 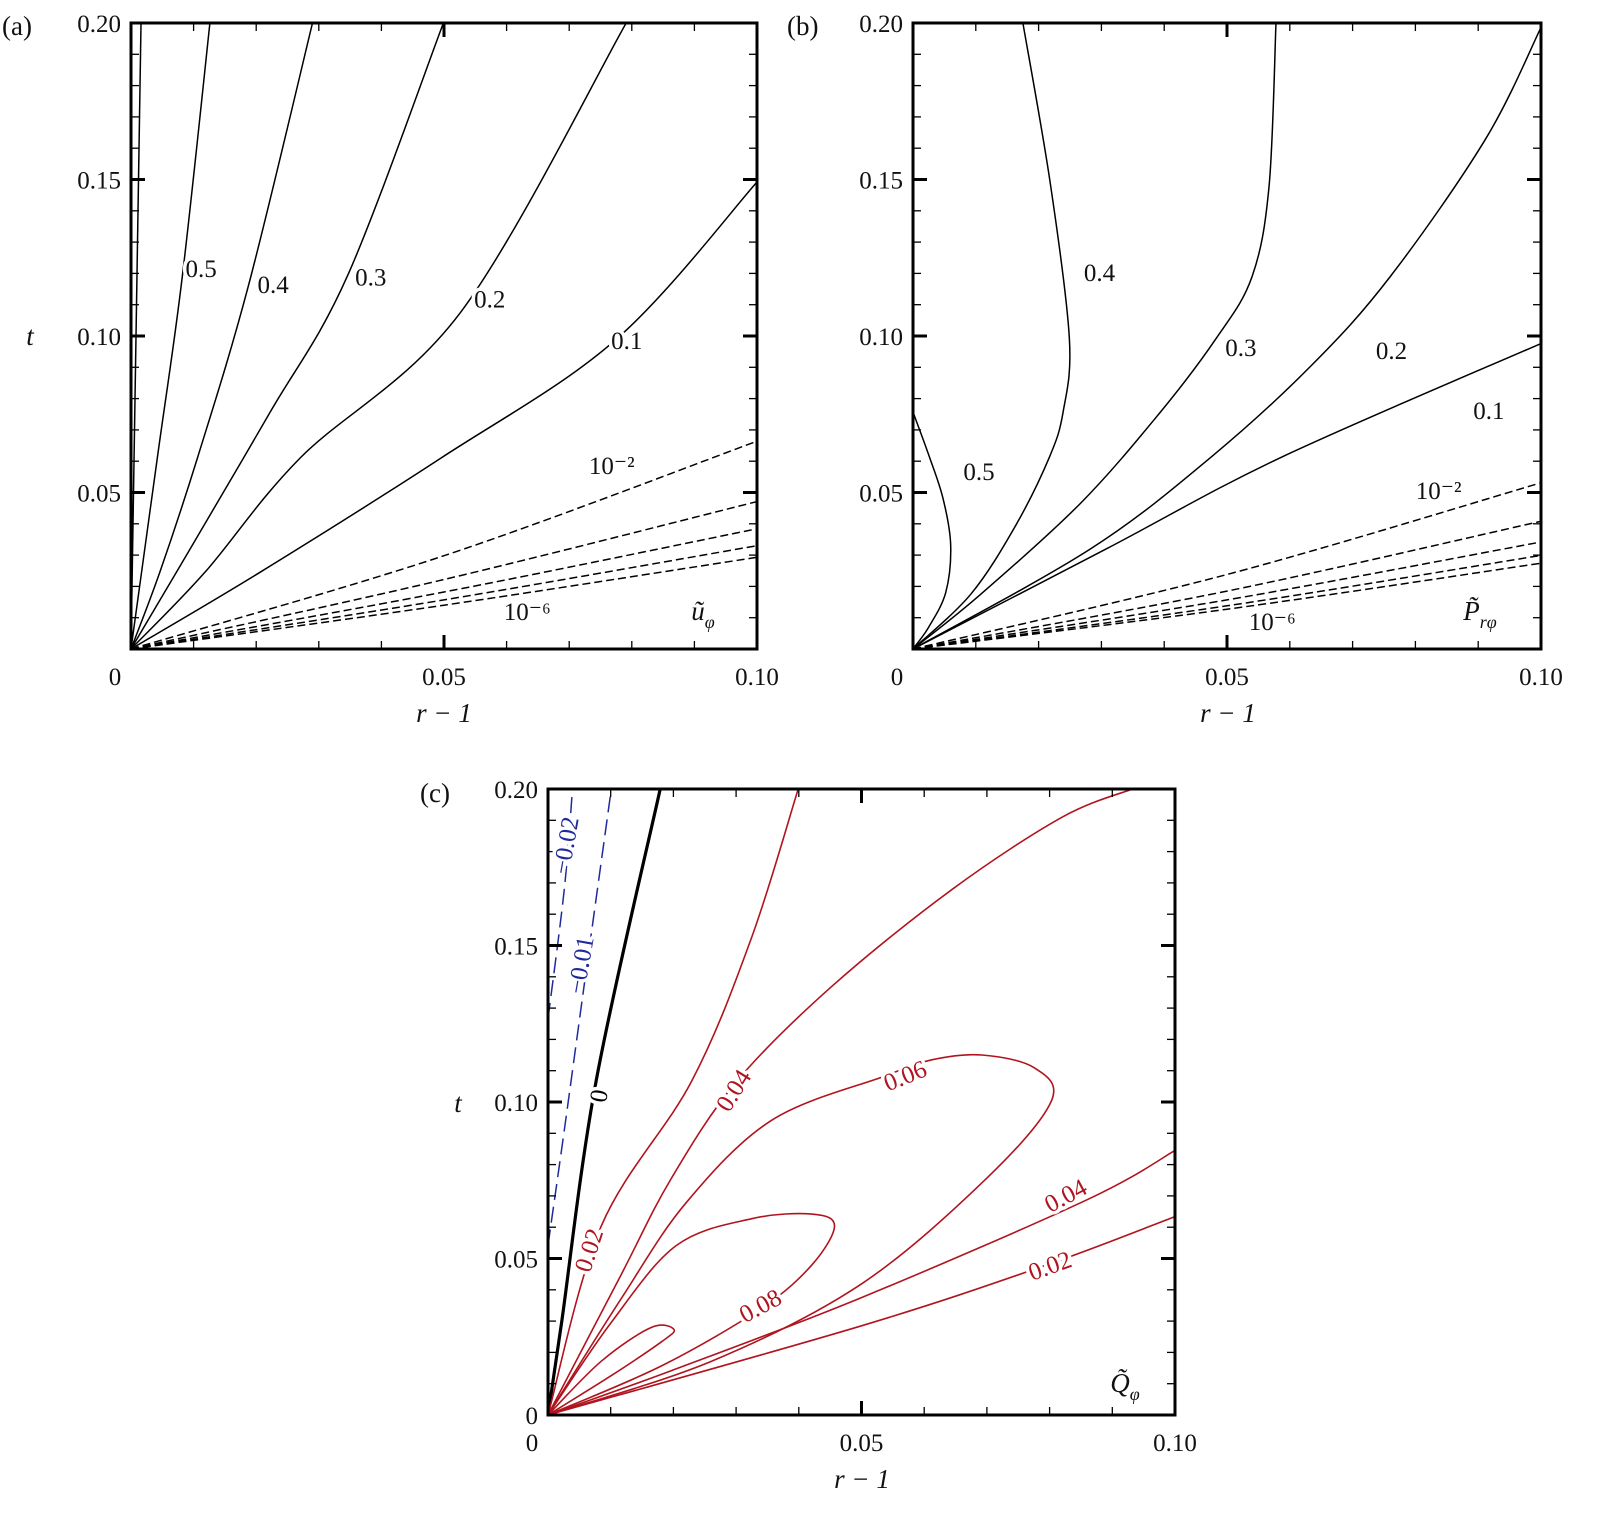 I want to click on panel-letter: (b), so click(x=802, y=26).